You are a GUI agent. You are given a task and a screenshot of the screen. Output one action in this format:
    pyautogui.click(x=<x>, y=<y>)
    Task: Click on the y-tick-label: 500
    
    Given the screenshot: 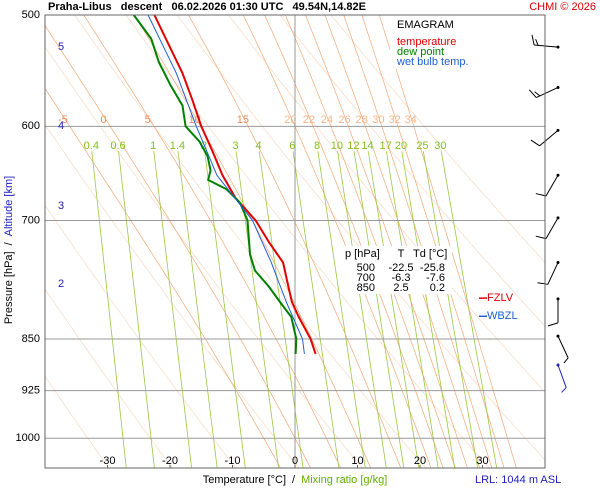 What is the action you would take?
    pyautogui.click(x=31, y=15)
    